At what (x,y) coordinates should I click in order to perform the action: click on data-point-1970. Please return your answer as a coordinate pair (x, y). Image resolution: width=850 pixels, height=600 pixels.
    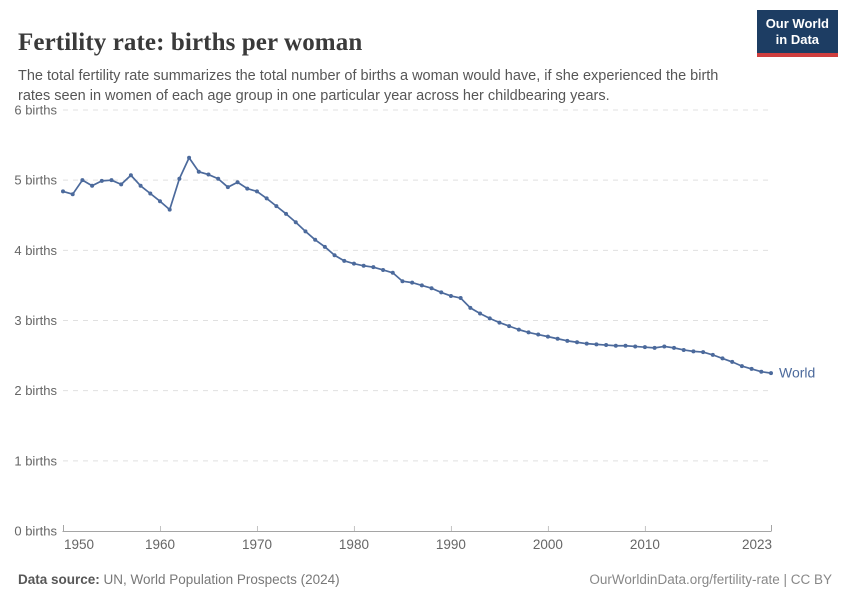
    Looking at the image, I should click on (256, 191).